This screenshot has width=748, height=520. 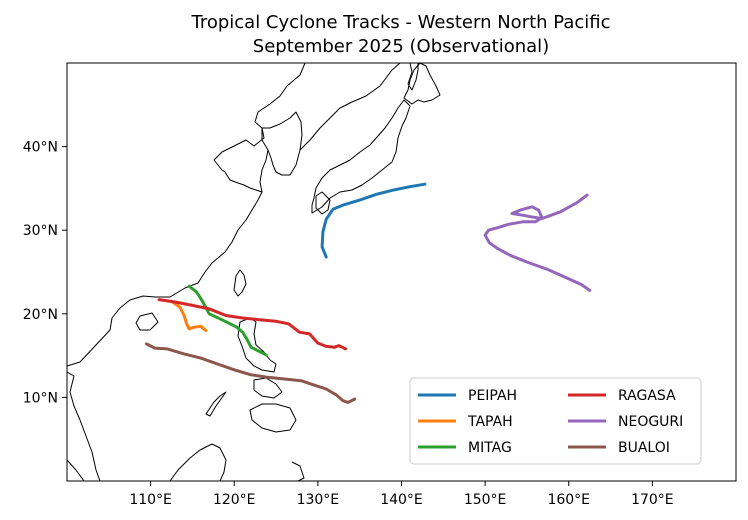 What do you see at coordinates (323, 203) in the screenshot?
I see `coastline-japan-kyushu` at bounding box center [323, 203].